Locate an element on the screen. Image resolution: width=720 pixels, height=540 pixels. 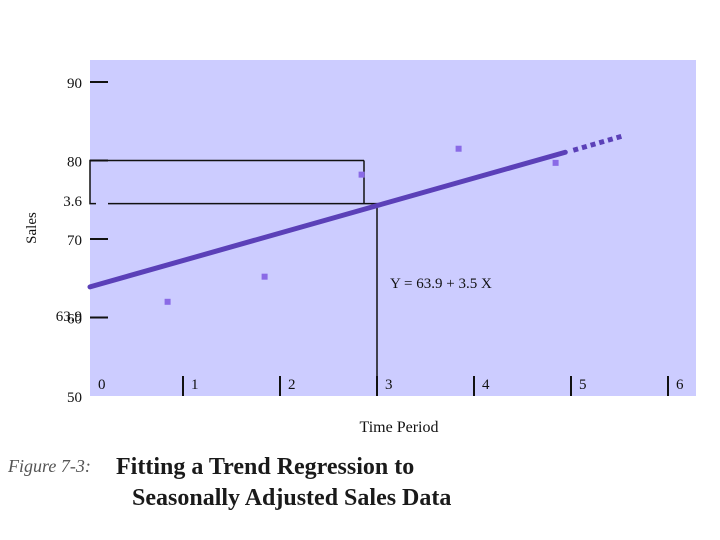
y-tick-label: 90 is located at coordinates (74, 84).